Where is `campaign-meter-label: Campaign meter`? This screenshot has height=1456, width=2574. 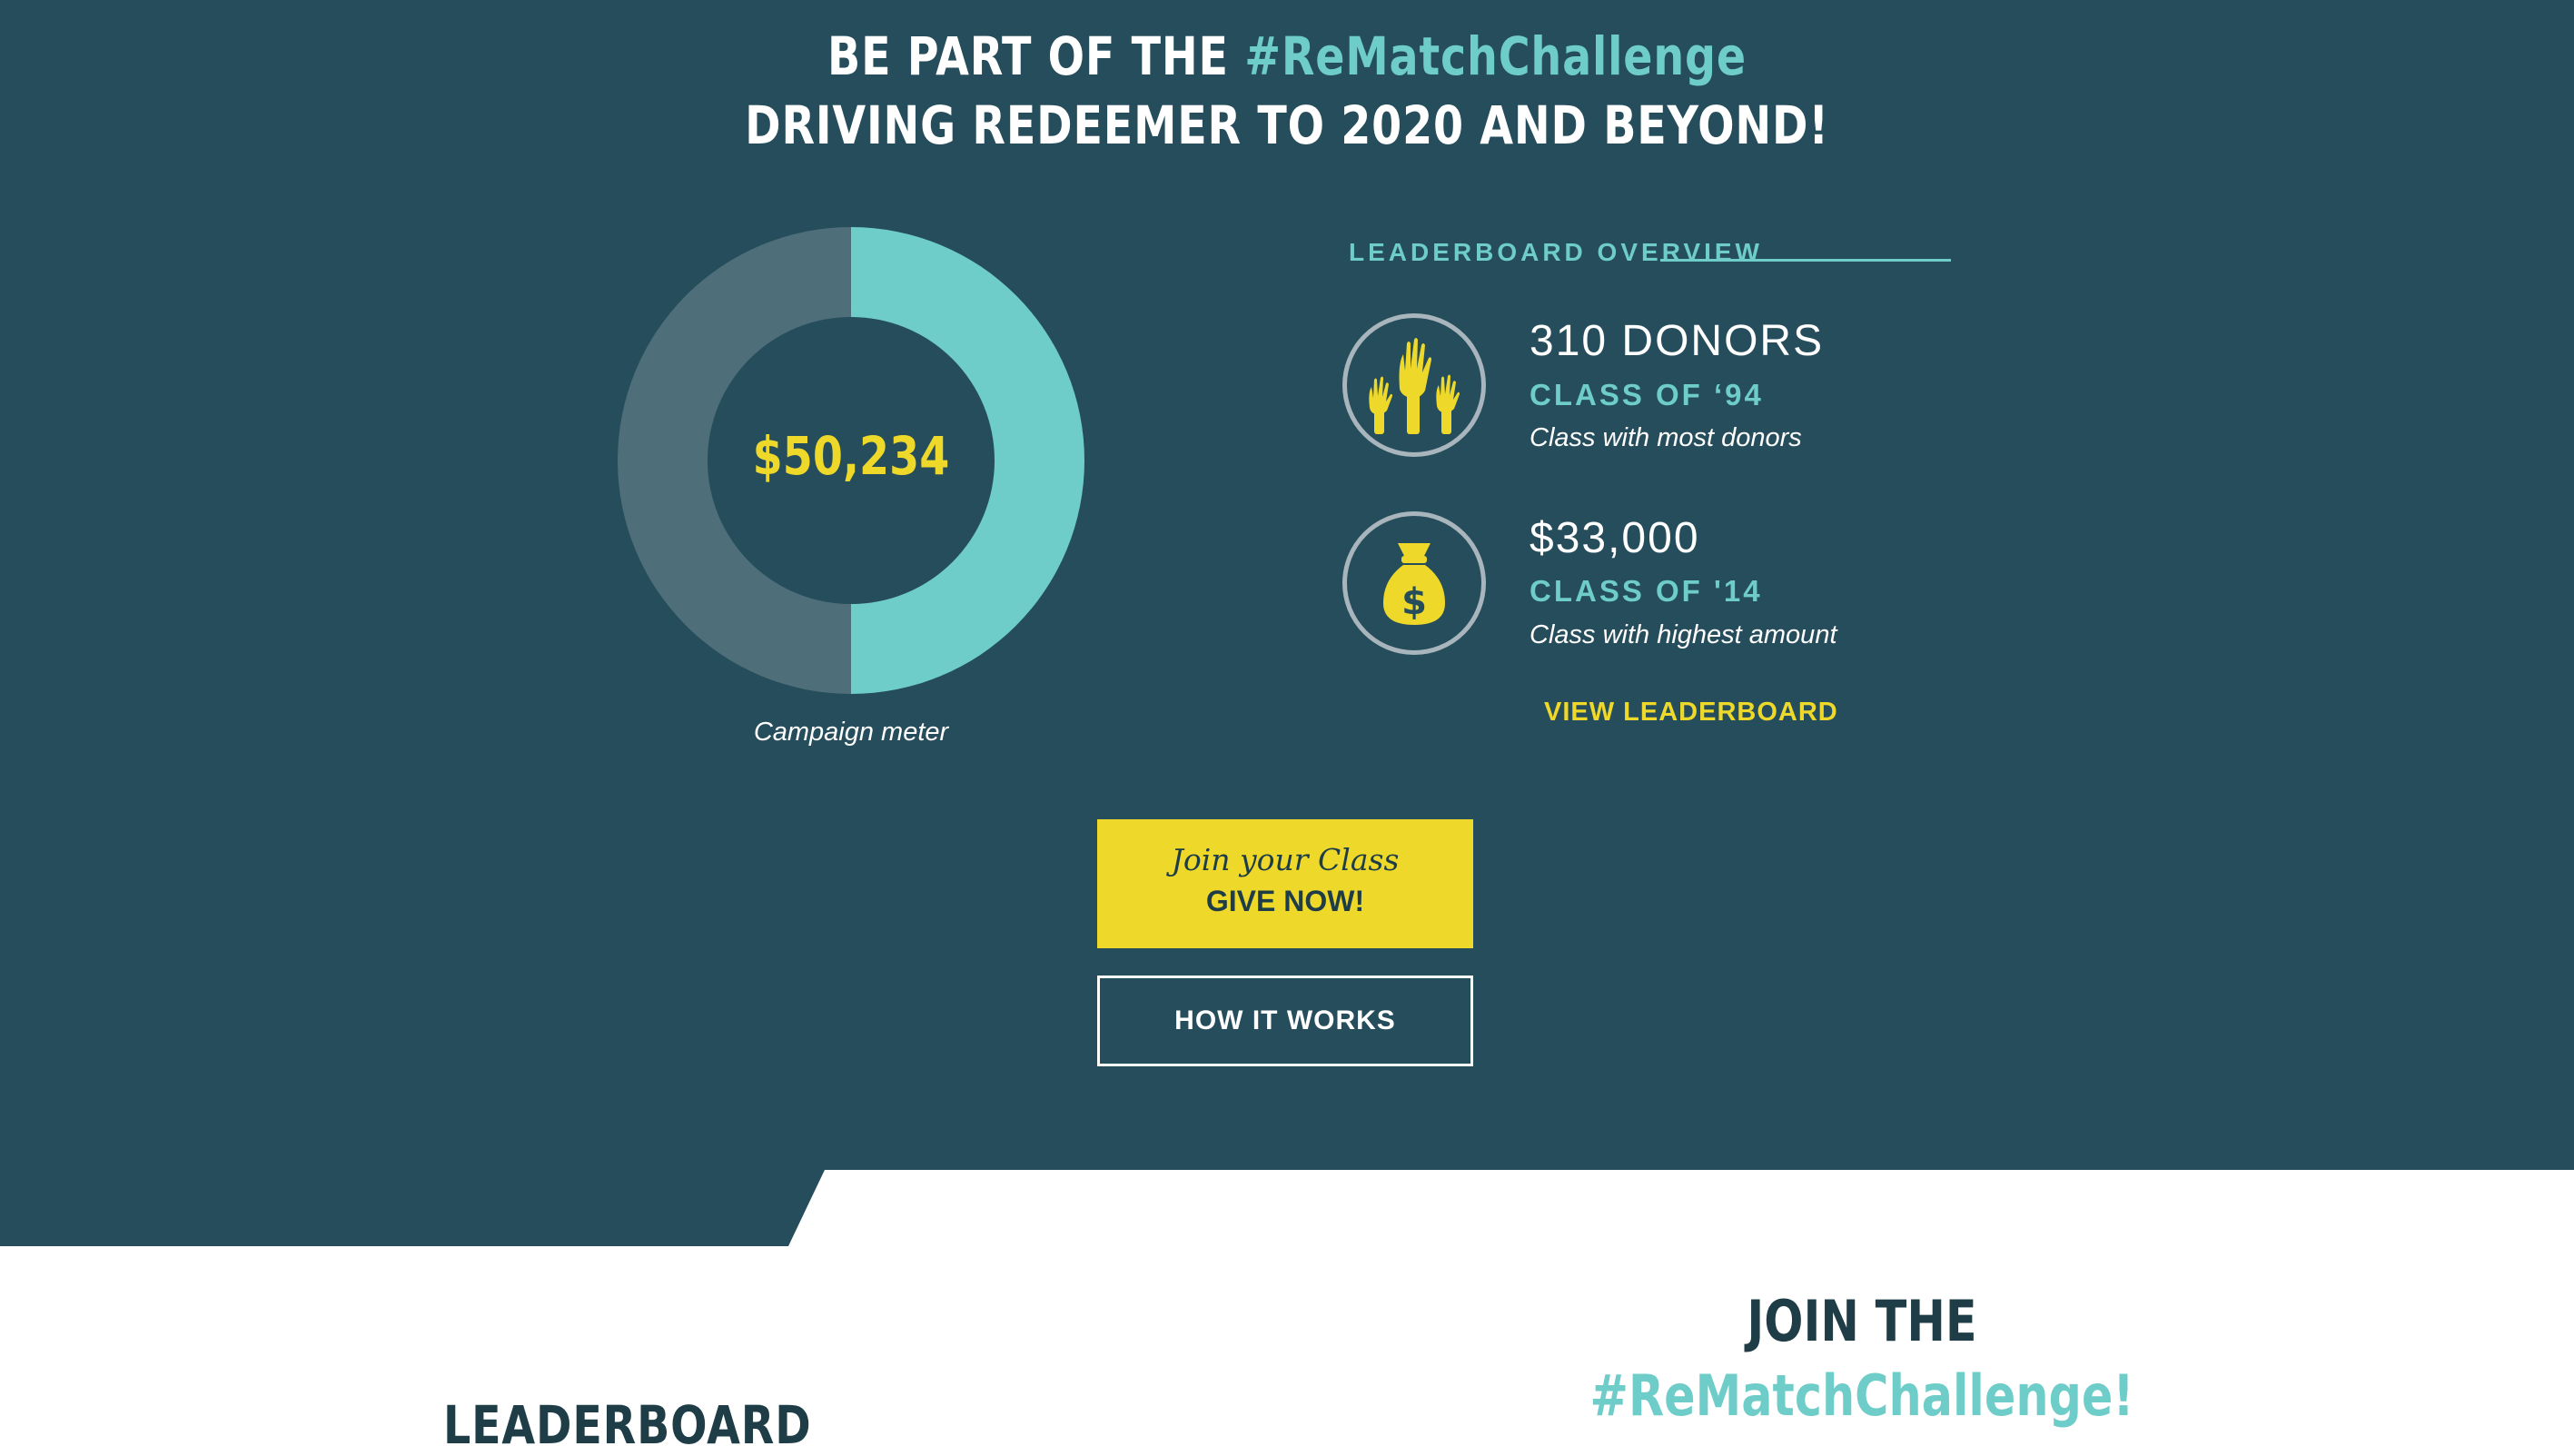
campaign-meter-label: Campaign meter is located at coordinates (851, 733).